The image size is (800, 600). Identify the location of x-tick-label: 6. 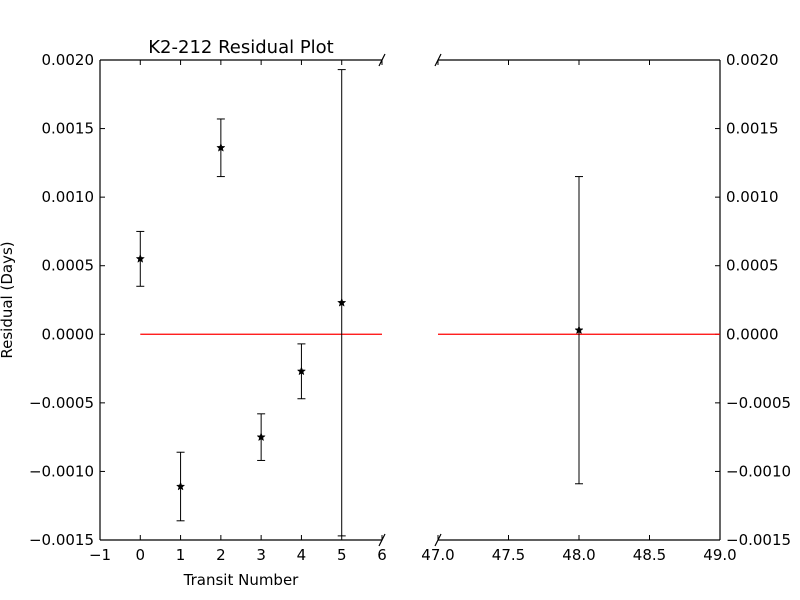
(382, 555).